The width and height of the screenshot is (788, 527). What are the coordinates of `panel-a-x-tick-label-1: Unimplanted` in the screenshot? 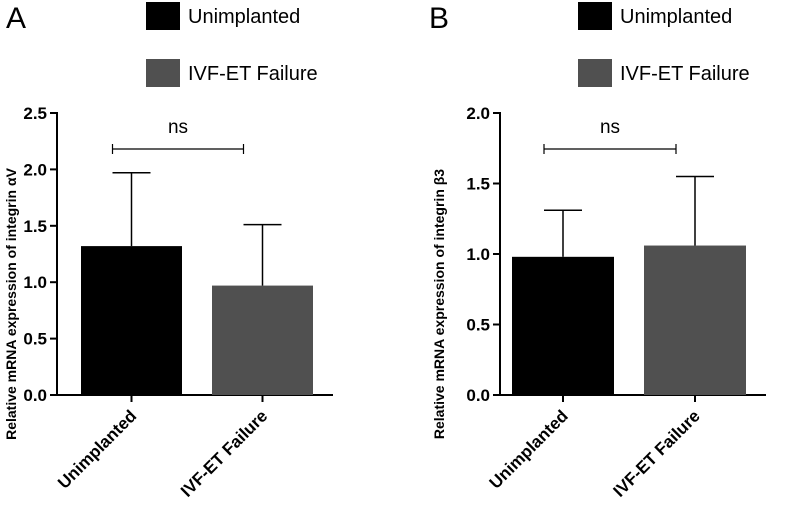 It's located at (97, 449).